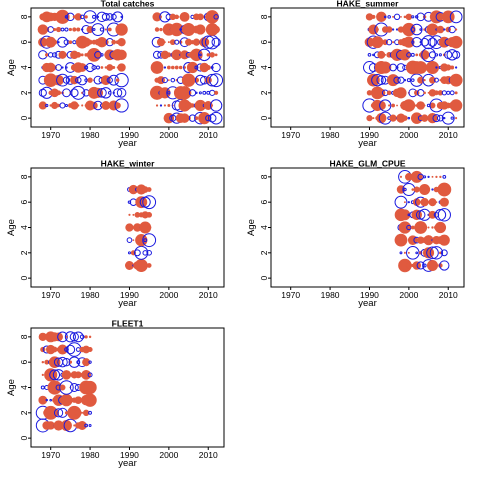  Describe the element at coordinates (290, 135) in the screenshot. I see `x-tick-label: 1970` at that location.